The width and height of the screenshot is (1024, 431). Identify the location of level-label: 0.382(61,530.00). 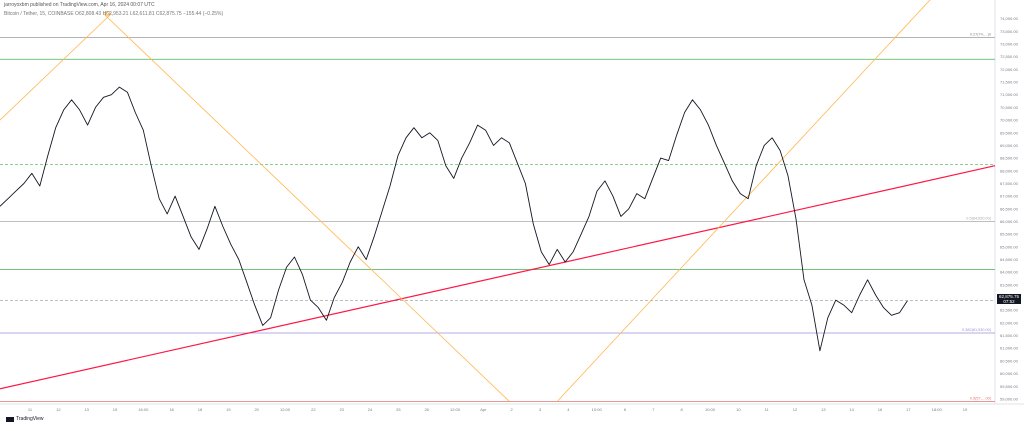
(977, 330).